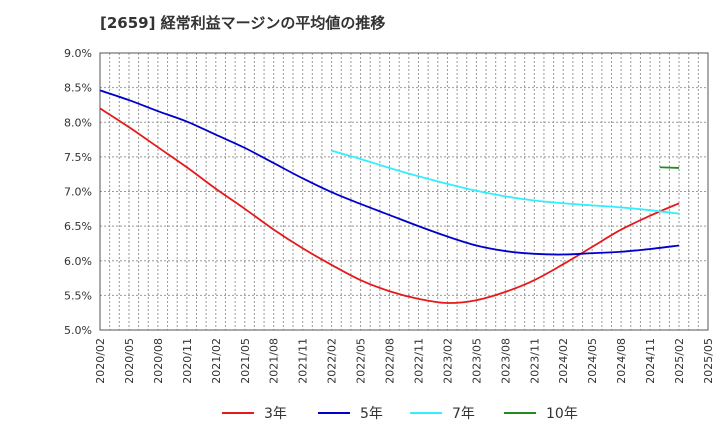 Image resolution: width=720 pixels, height=440 pixels. What do you see at coordinates (562, 414) in the screenshot?
I see `legend-label: 10年` at bounding box center [562, 414].